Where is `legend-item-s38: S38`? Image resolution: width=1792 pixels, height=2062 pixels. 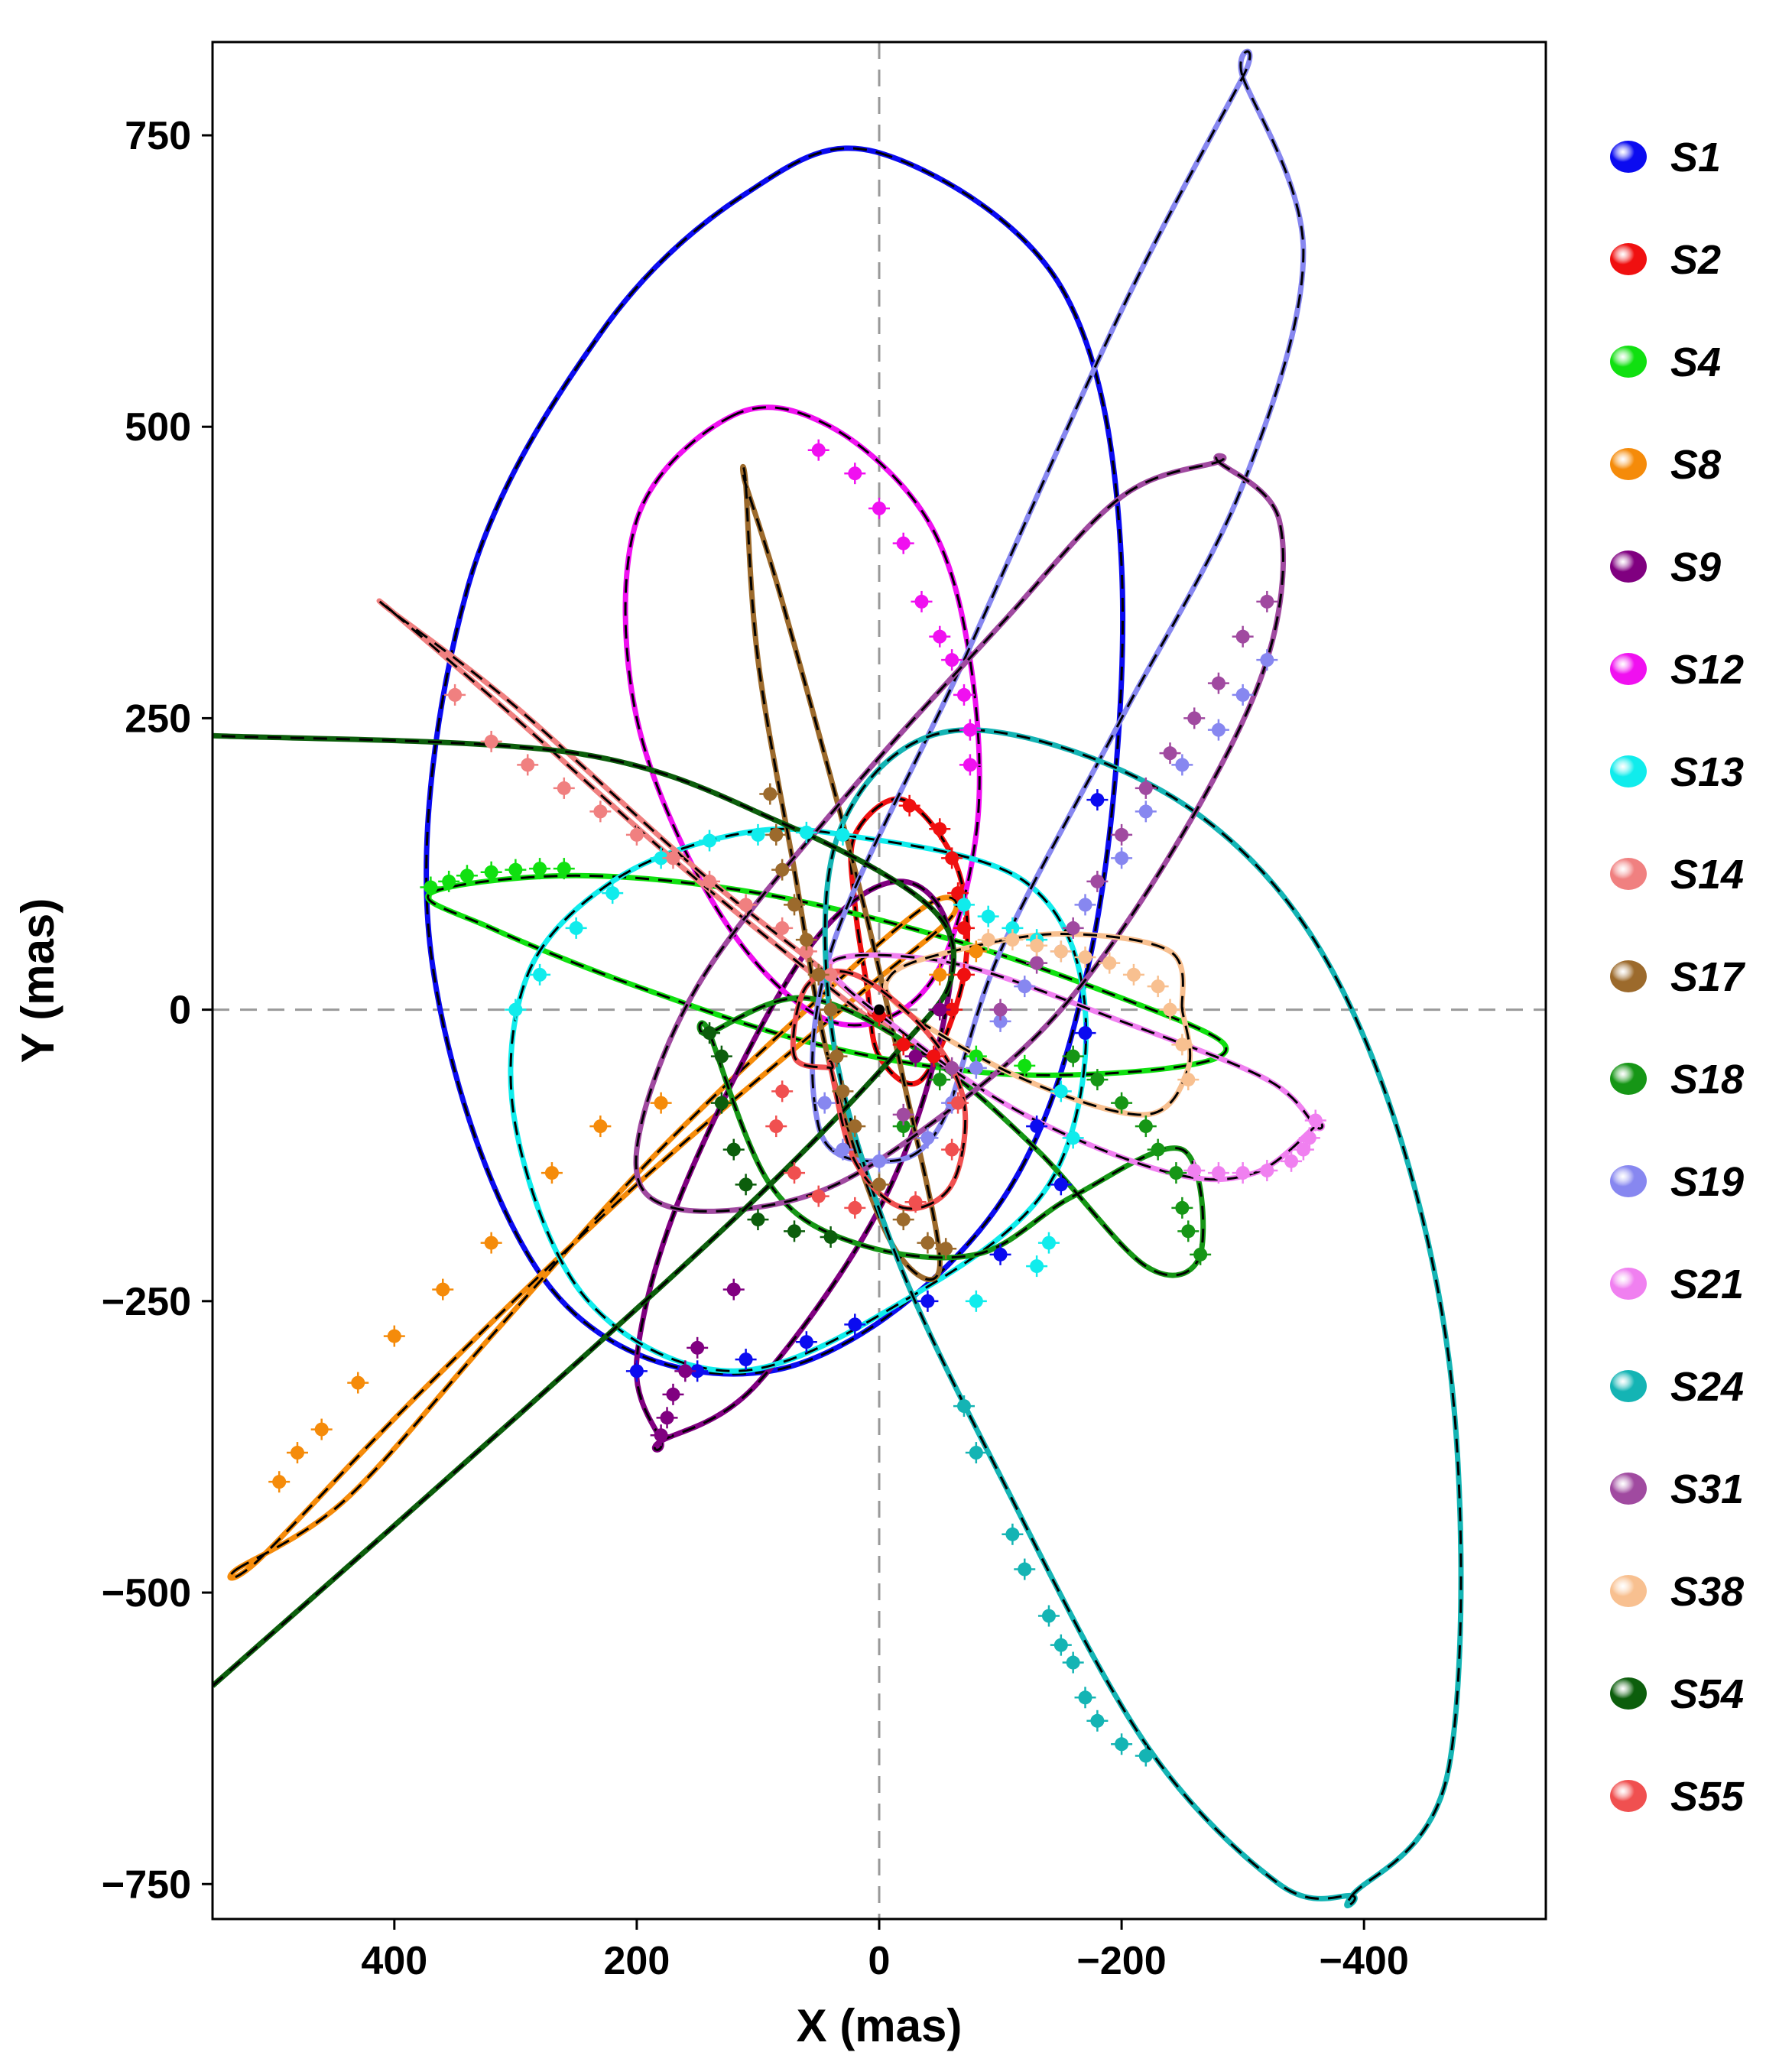 legend-item-s38: S38 is located at coordinates (1677, 1592).